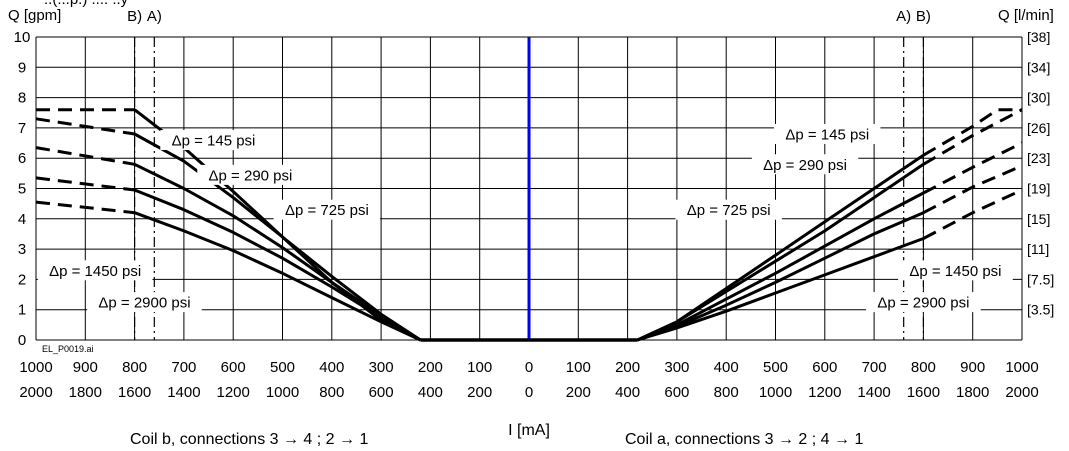 The width and height of the screenshot is (1069, 451). I want to click on y-right-tick-label: [11], so click(1038, 249).